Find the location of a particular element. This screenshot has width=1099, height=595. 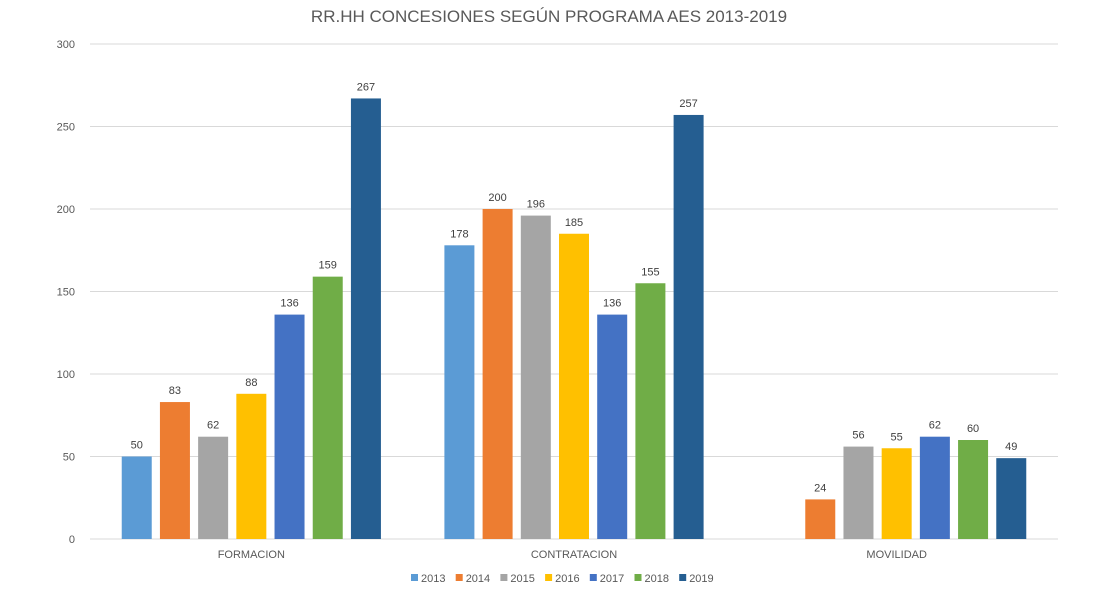

bar-movilidad-2014 is located at coordinates (820, 519).